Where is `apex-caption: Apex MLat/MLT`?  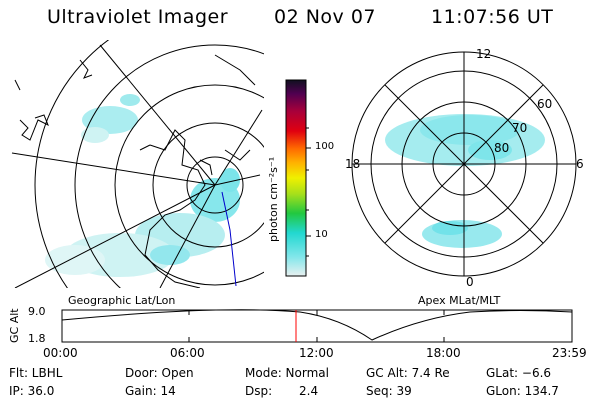
apex-caption: Apex MLat/MLT is located at coordinates (459, 300).